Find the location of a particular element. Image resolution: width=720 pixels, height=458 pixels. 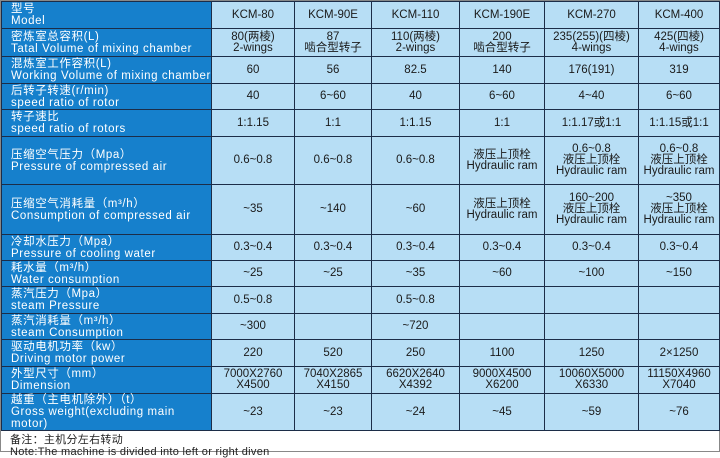

table-row: 蒸汽消耗量（m³/h） steam Consumption ~300 ~720 is located at coordinates (360, 326).